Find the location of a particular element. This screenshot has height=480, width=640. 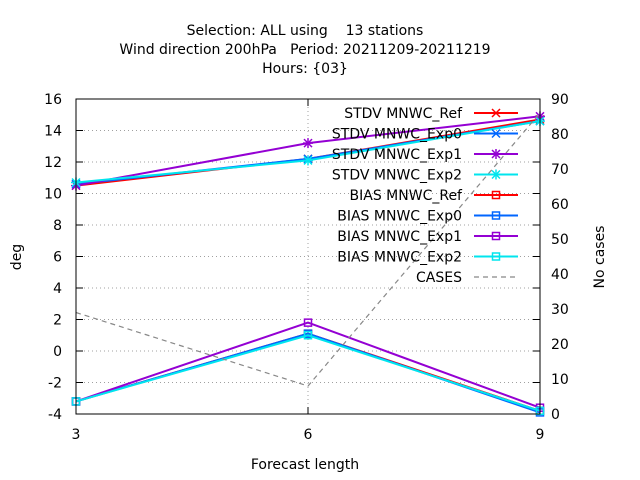

x-tick-label: 3 is located at coordinates (76, 435).